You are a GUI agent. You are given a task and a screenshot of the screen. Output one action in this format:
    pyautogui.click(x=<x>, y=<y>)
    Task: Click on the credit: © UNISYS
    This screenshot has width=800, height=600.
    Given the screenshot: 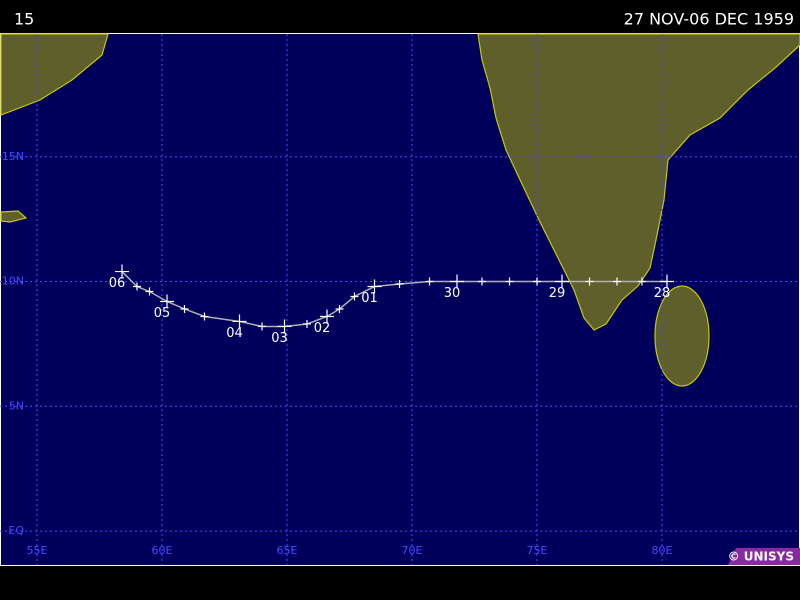 What is the action you would take?
    pyautogui.click(x=761, y=557)
    